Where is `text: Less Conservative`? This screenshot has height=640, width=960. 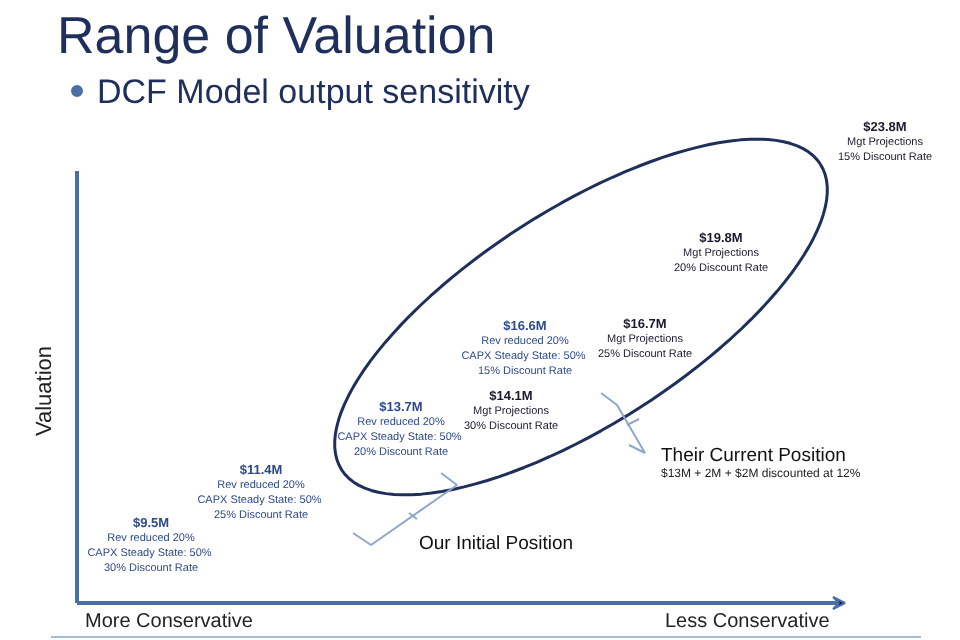
text: Less Conservative is located at coordinates (748, 622).